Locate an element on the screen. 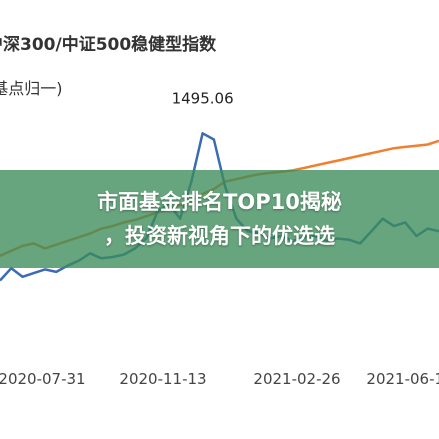  x-tick-label: 2021-02-26 is located at coordinates (296, 379).